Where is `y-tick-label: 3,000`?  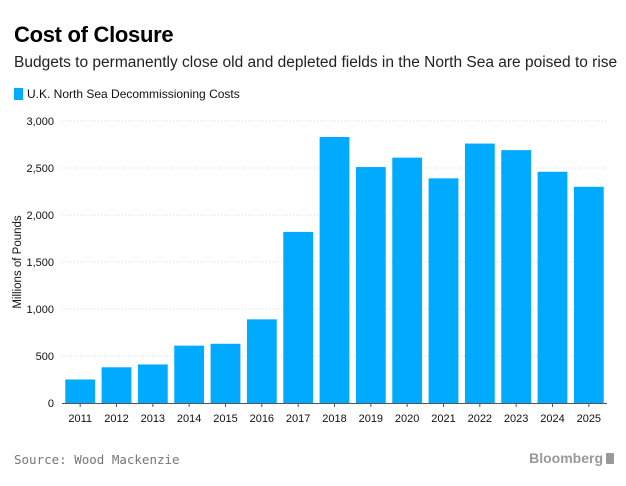
y-tick-label: 3,000 is located at coordinates (40, 122).